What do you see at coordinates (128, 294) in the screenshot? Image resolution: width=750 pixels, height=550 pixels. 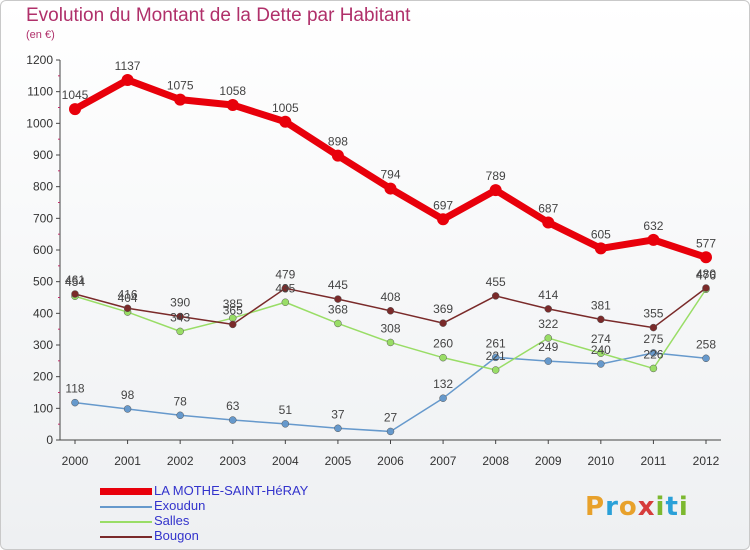 I see `data-label: 416` at bounding box center [128, 294].